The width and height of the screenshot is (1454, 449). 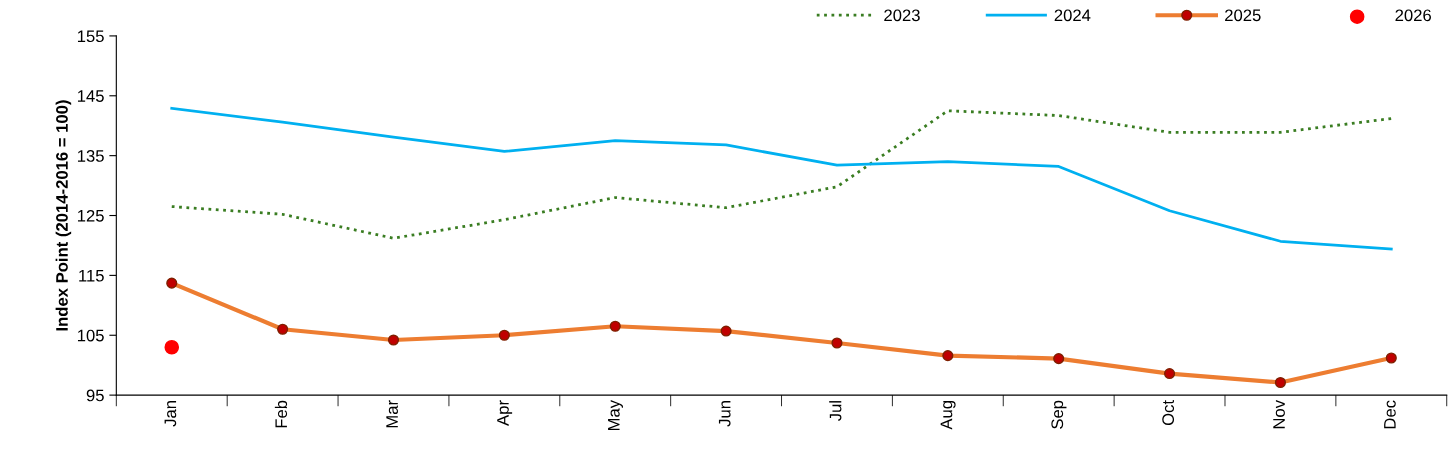 What do you see at coordinates (835, 411) in the screenshot?
I see `x-tick-label: Jul` at bounding box center [835, 411].